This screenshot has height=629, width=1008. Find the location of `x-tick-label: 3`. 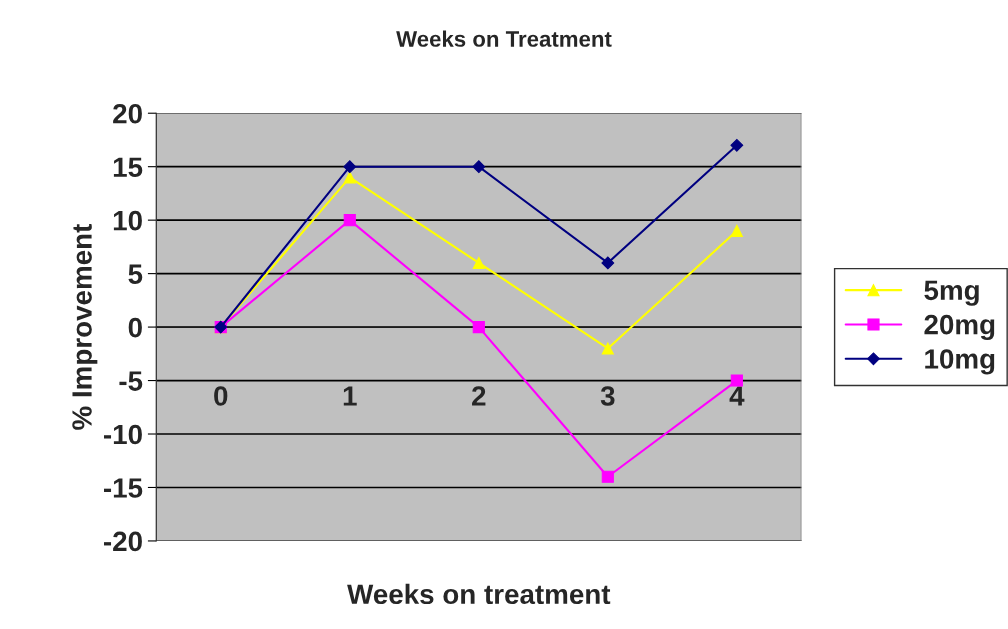

x-tick-label: 3 is located at coordinates (607, 396).